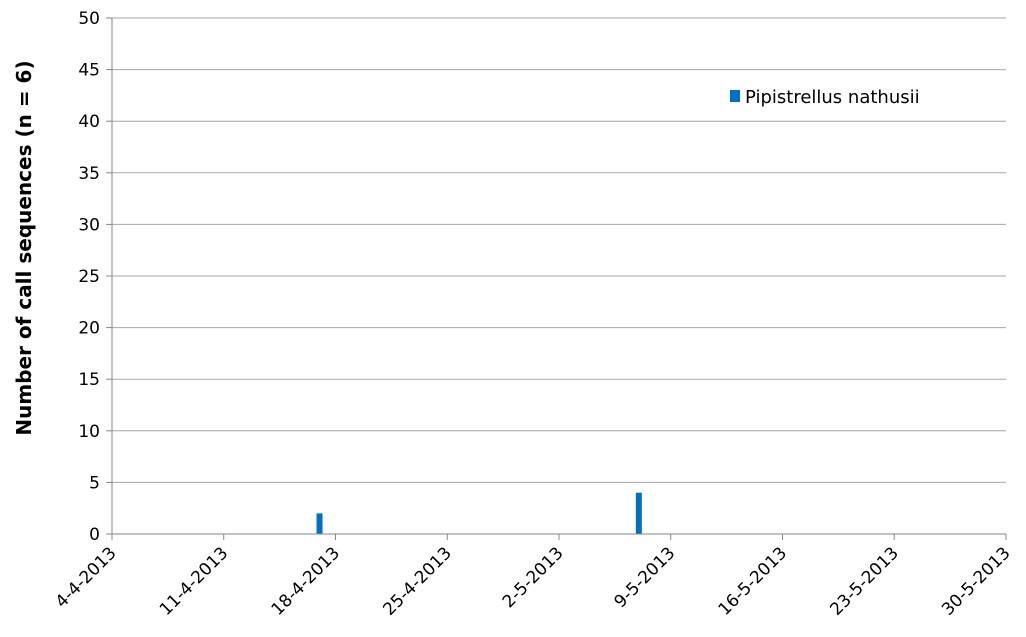 This screenshot has width=1026, height=637. I want to click on x-tick-label: 23-5-2013, so click(864, 581).